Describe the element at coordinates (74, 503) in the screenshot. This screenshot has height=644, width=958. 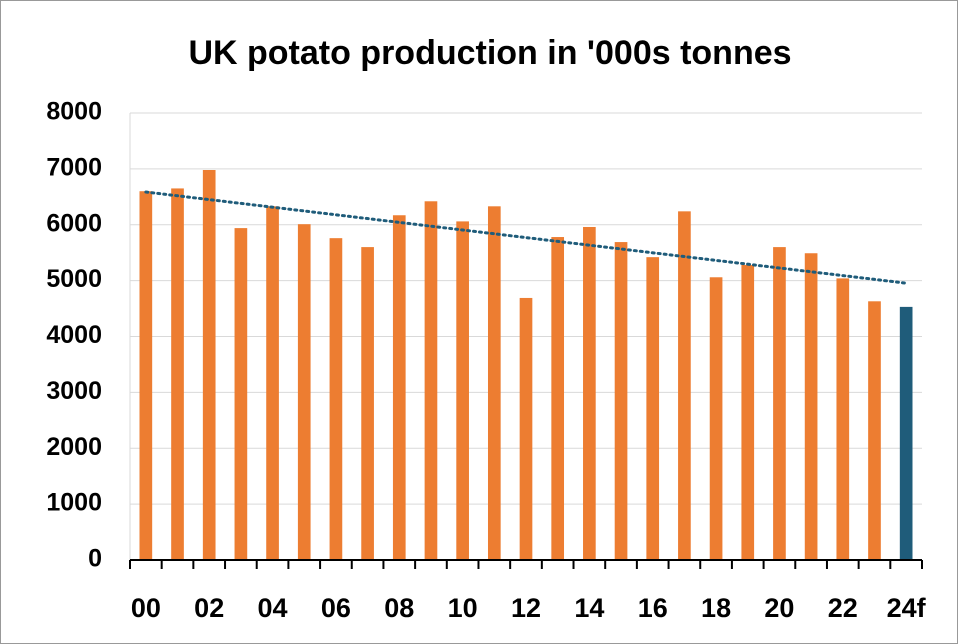
I see `y-tick-label: 1000` at that location.